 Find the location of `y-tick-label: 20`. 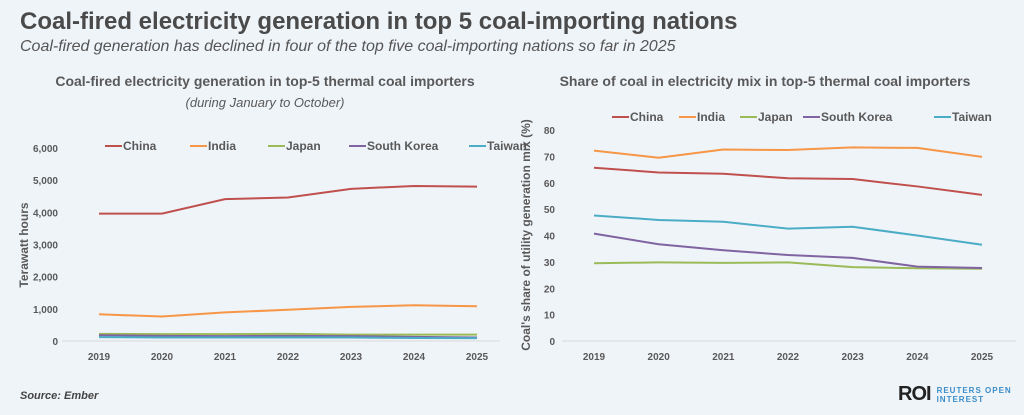

y-tick-label: 20 is located at coordinates (550, 289).